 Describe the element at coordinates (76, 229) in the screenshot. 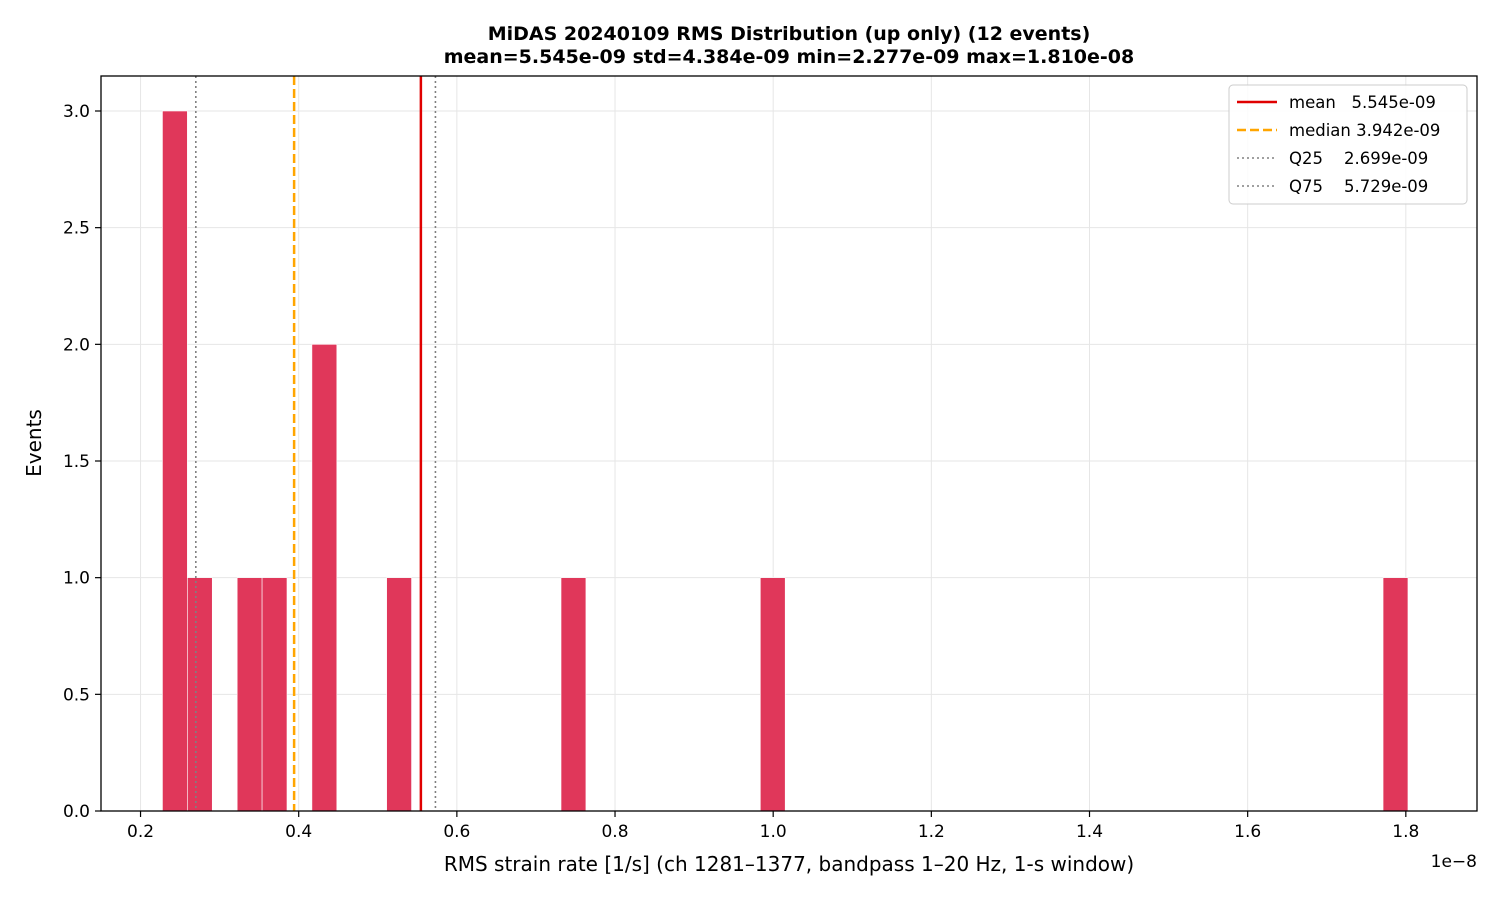

I see `y-tick-label: 2.5` at that location.